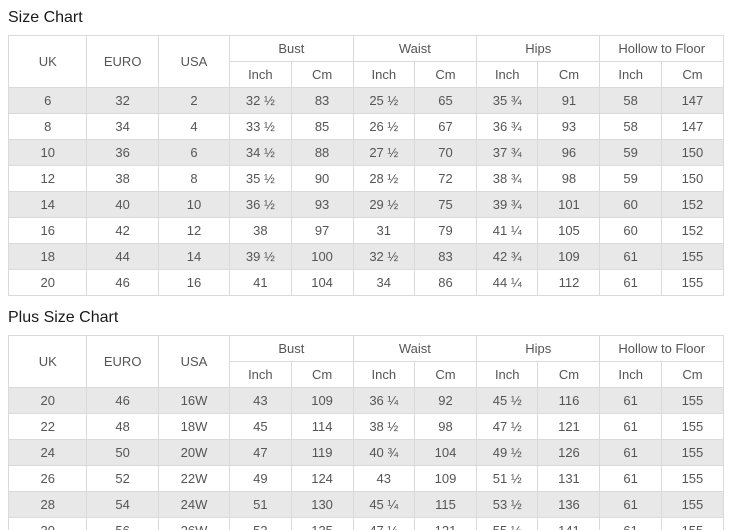 The height and width of the screenshot is (530, 730). What do you see at coordinates (122, 100) in the screenshot?
I see `table-cell: 32` at bounding box center [122, 100].